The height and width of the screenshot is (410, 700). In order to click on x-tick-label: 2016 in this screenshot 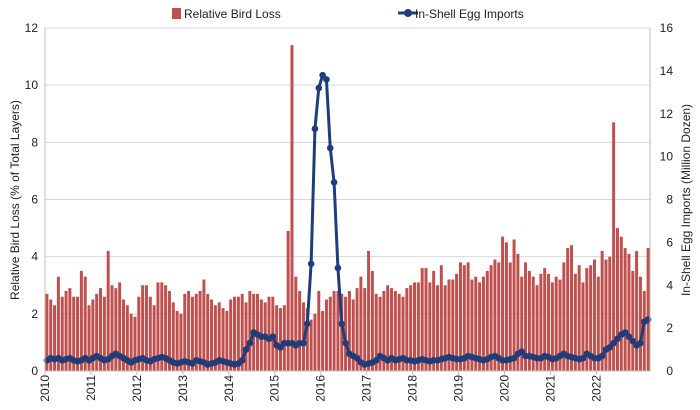, I will do `click(321, 388)`.